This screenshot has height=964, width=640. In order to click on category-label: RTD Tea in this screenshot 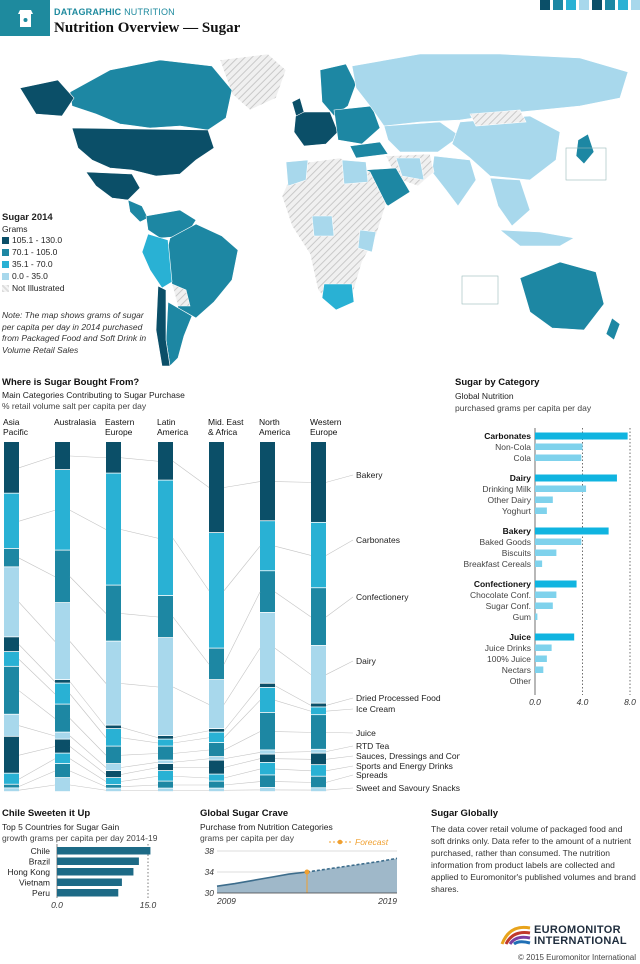, I will do `click(373, 746)`.